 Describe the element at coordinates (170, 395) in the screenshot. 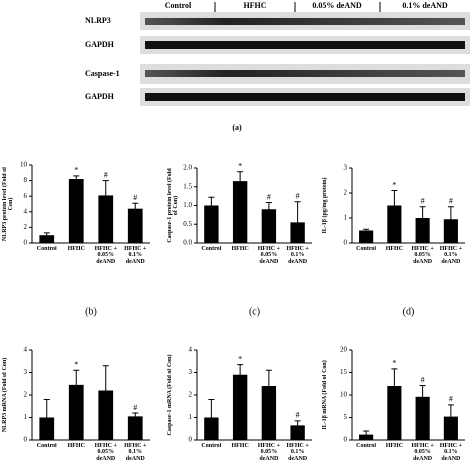

I see `y-axis-label: Caspase-1 mRNA (Fold of Con)` at that location.